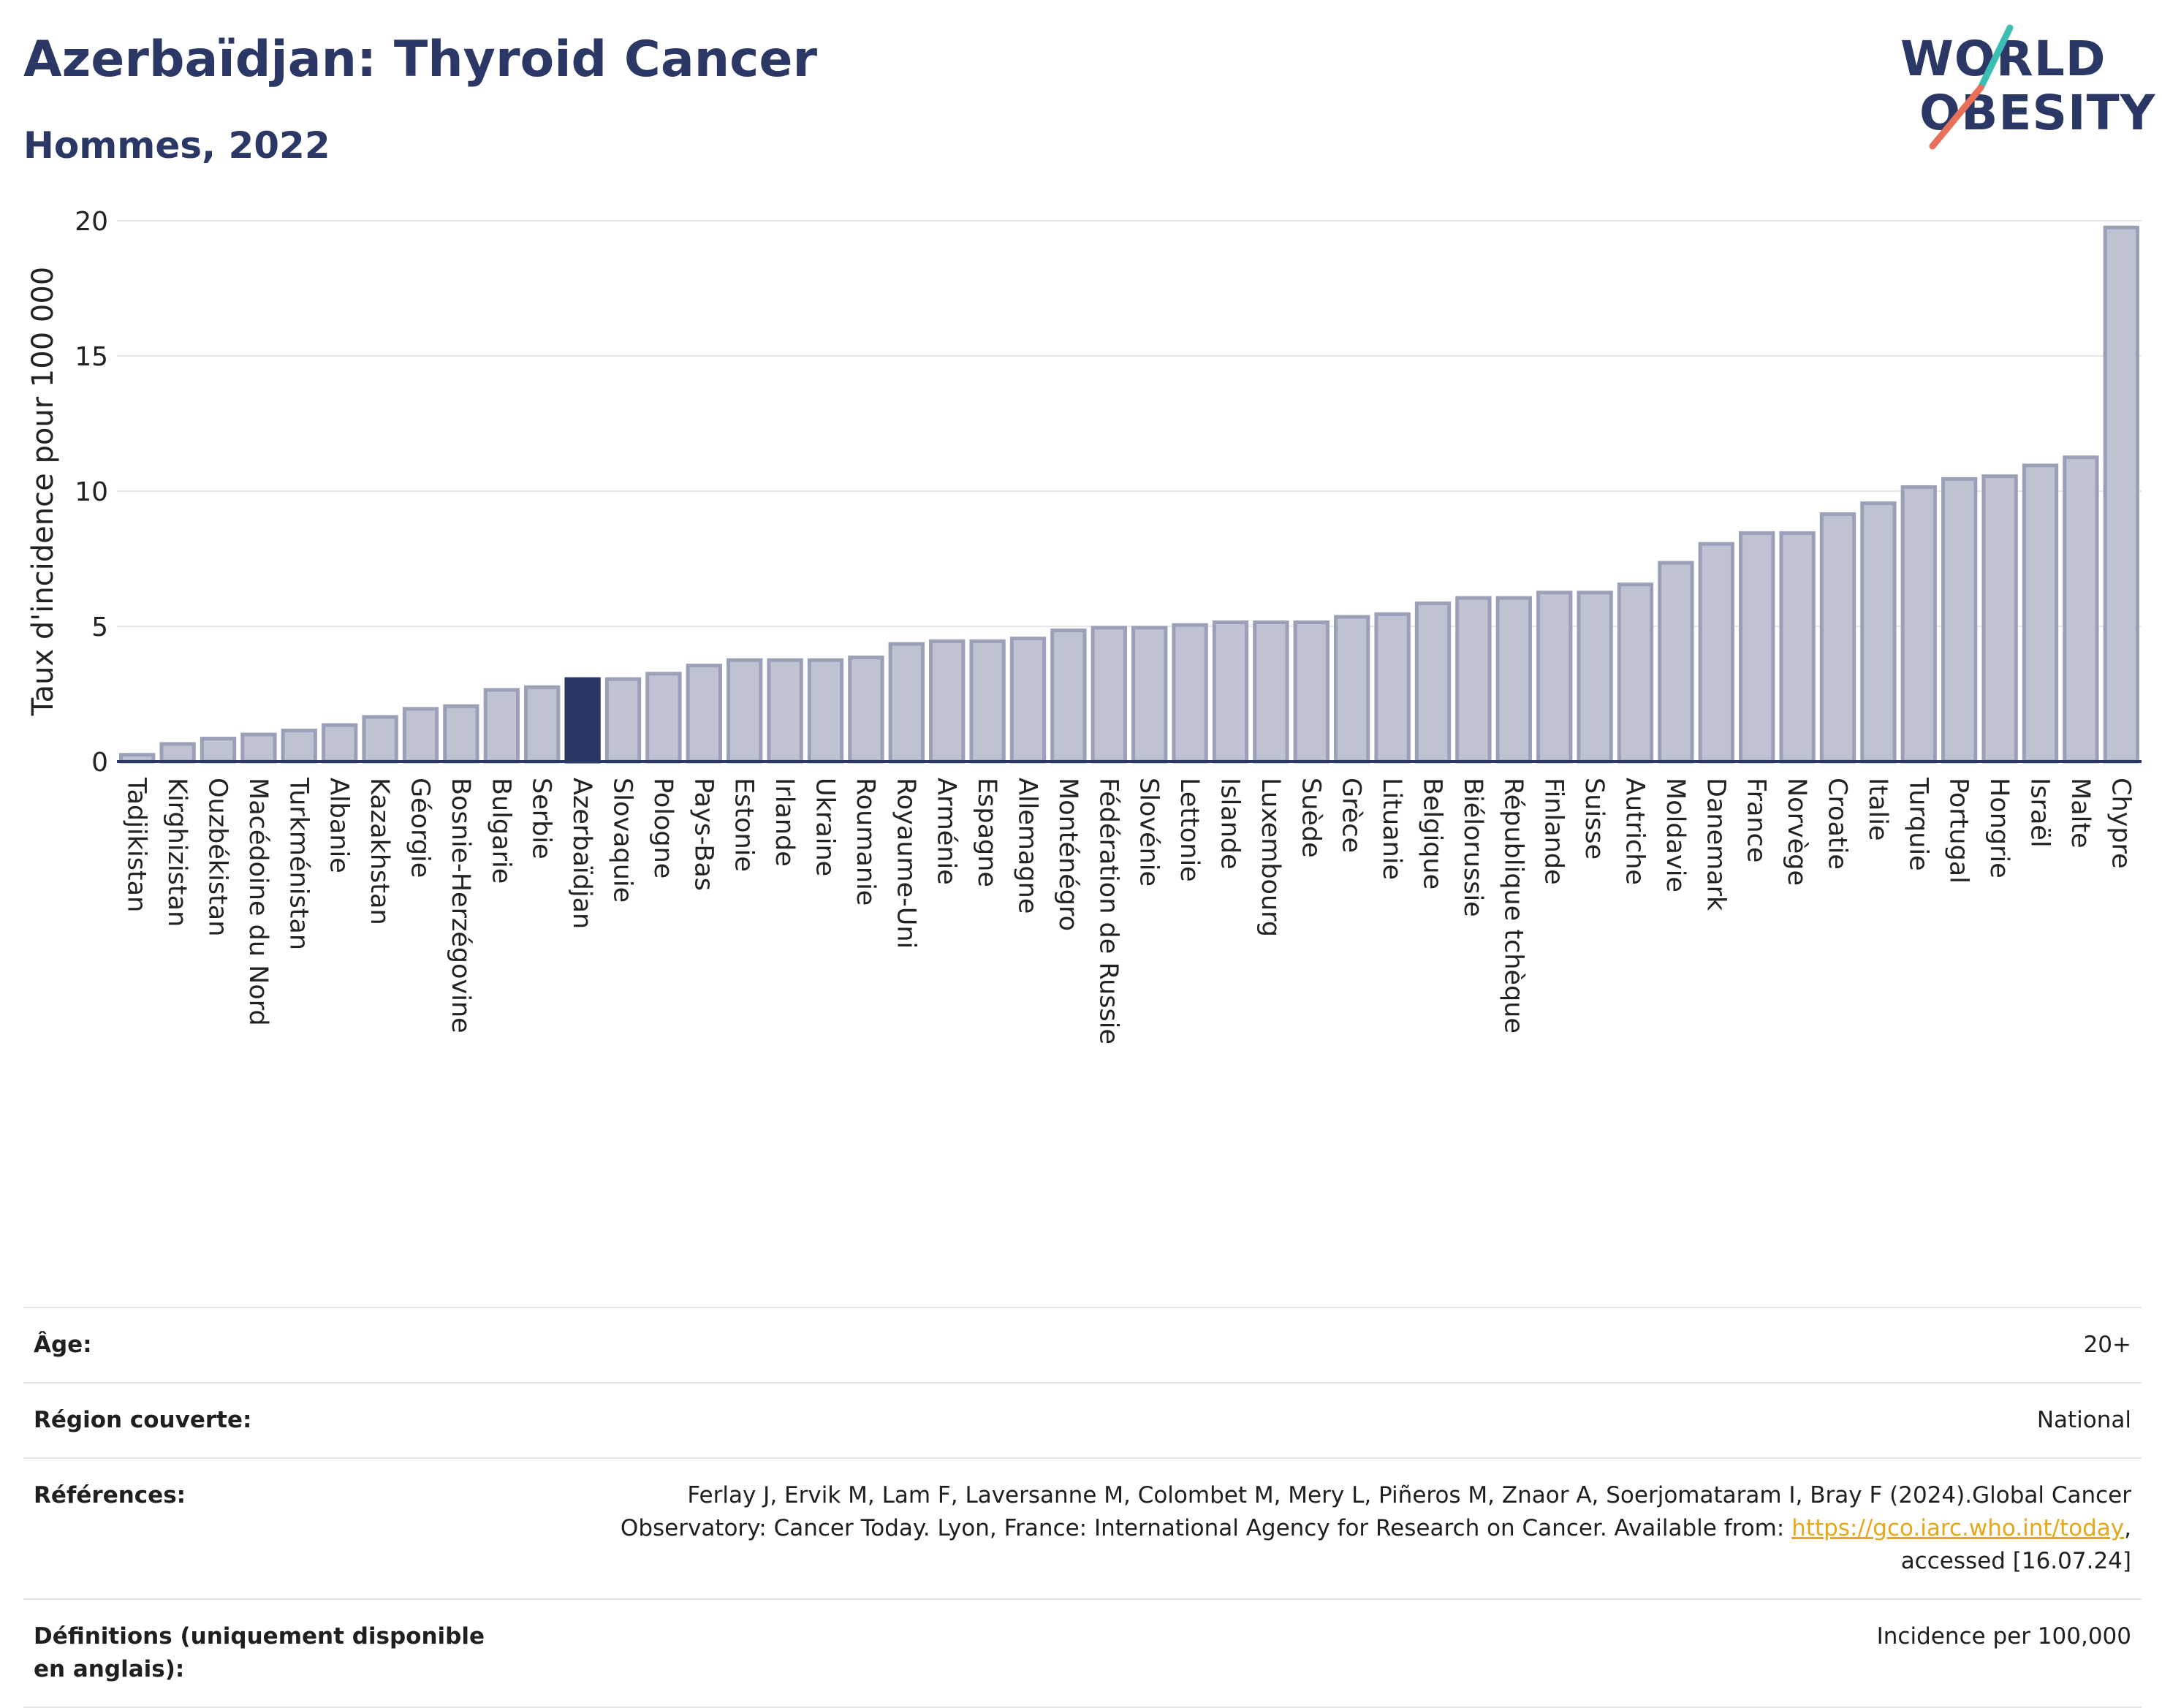 The image size is (2162, 1708). Describe the element at coordinates (2027, 91) in the screenshot. I see `world-obesity-logo: WORLD OBESITY` at that location.